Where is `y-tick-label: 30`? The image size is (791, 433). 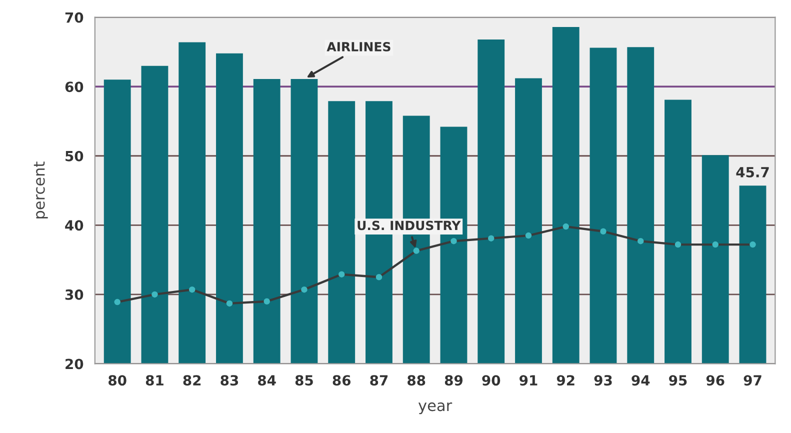
y-tick-label: 30 is located at coordinates (74, 294).